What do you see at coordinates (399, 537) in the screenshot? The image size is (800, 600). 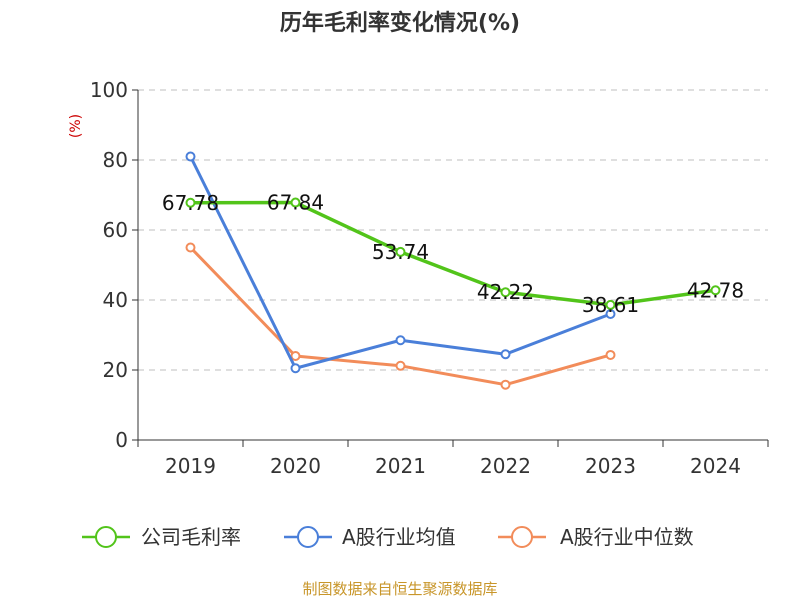 I see `legend-label: A股行业均值` at bounding box center [399, 537].